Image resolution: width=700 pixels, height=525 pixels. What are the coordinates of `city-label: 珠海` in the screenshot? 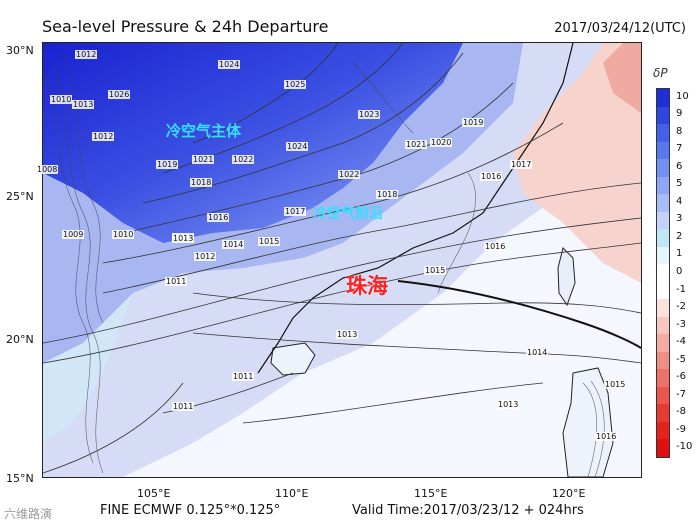 It's located at (367, 286).